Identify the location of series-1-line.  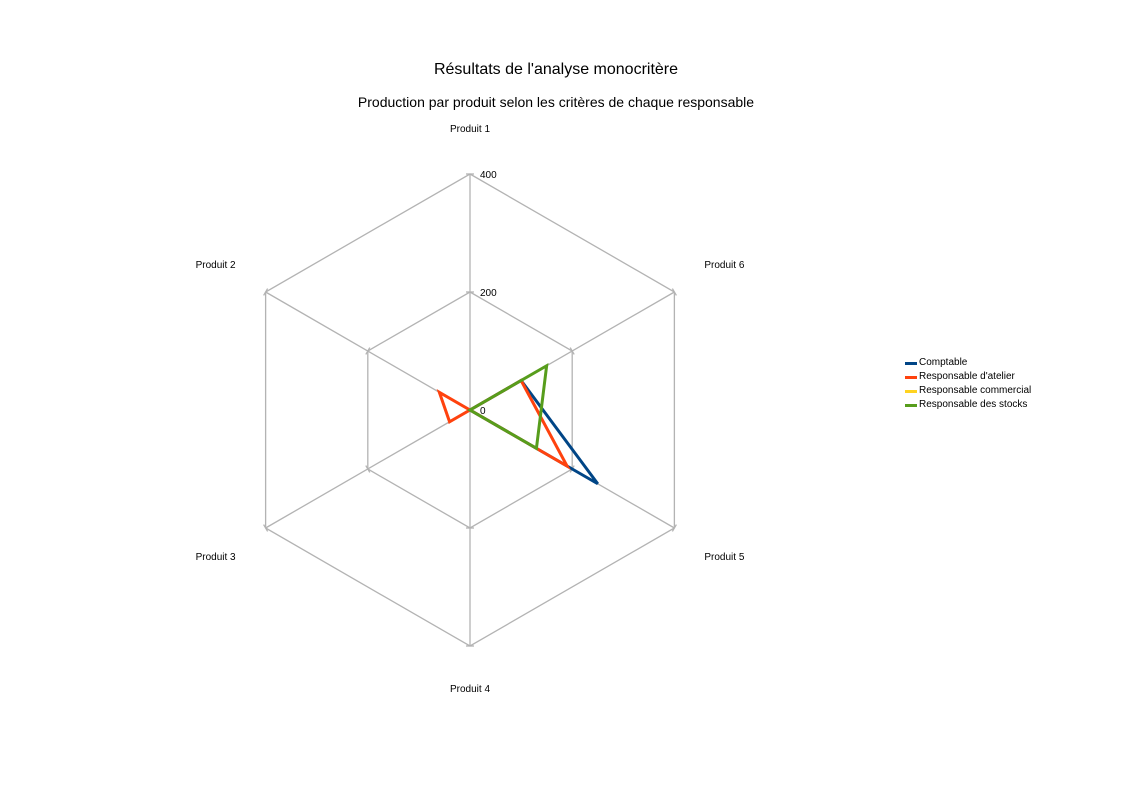
(532, 432).